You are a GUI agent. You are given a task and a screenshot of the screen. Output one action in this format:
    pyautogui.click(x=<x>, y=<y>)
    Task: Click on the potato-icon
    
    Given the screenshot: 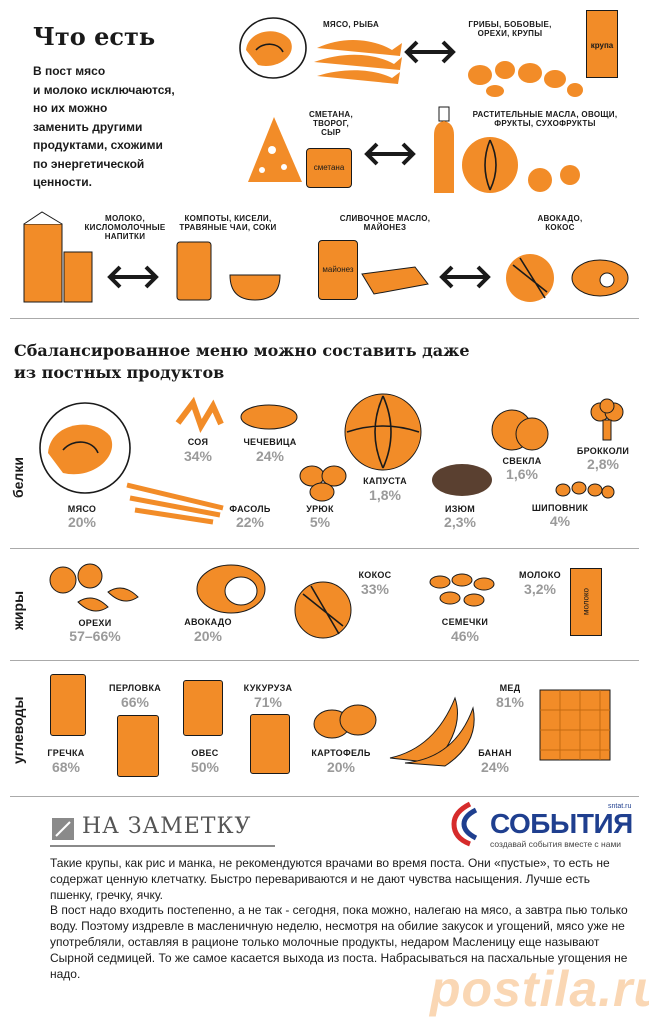 What is the action you would take?
    pyautogui.click(x=345, y=721)
    